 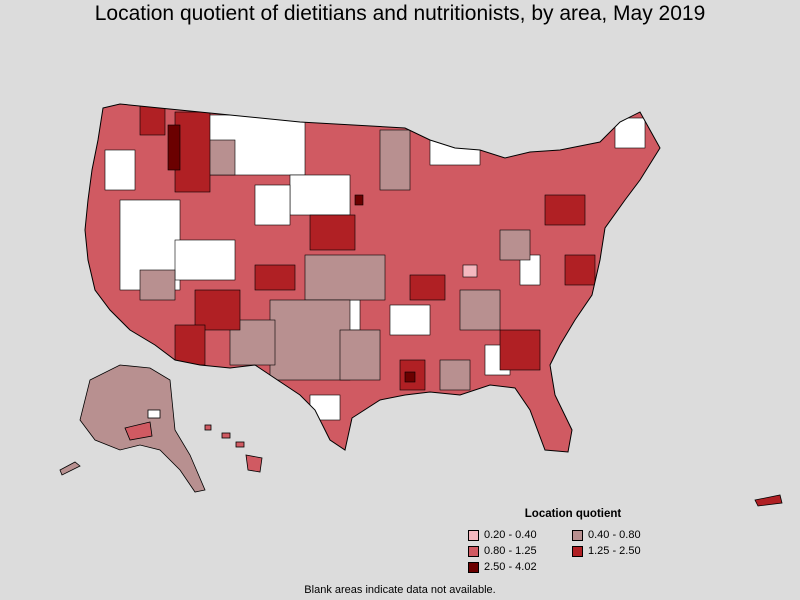 I want to click on legend-item: 0.80 - 1.25, so click(x=520, y=551).